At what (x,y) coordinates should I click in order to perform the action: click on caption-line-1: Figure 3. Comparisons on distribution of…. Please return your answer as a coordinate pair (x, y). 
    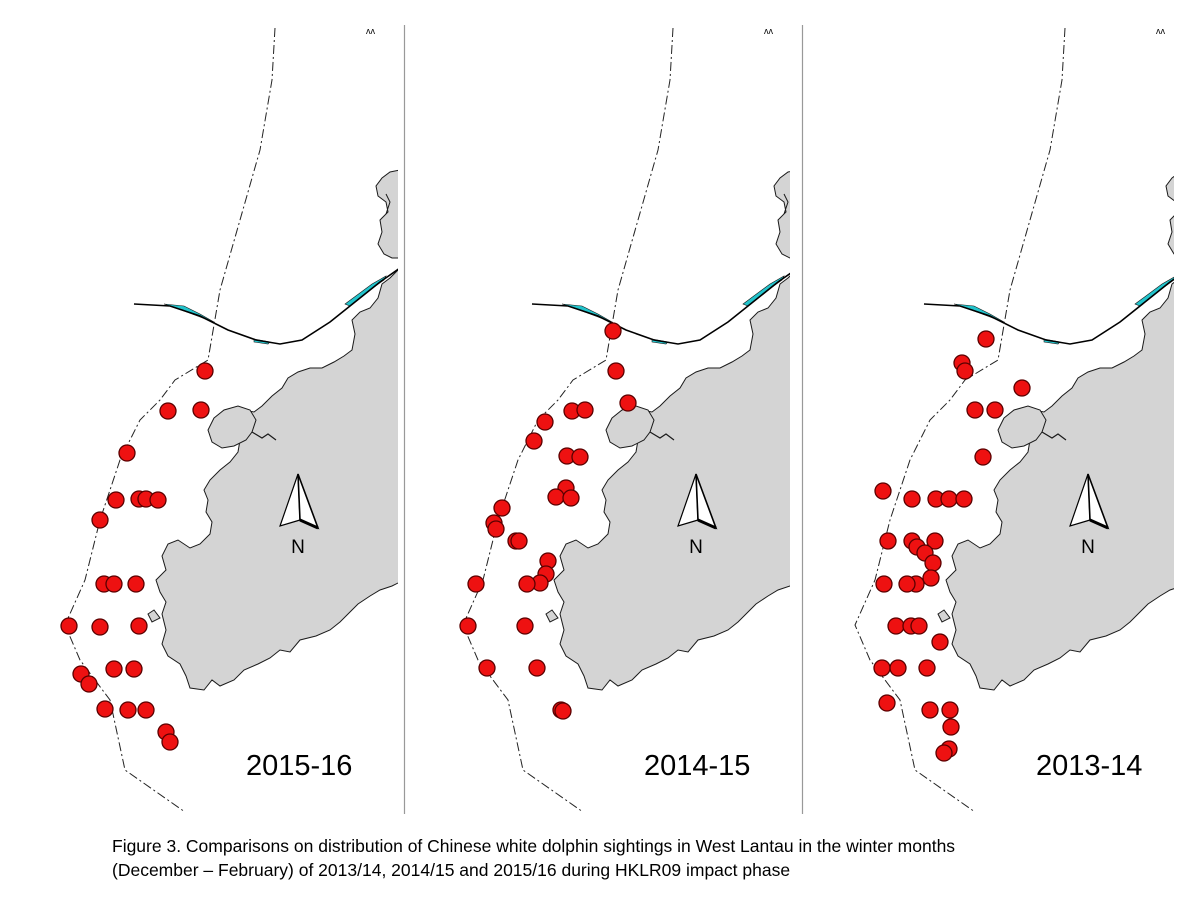
    Looking at the image, I should click on (534, 846).